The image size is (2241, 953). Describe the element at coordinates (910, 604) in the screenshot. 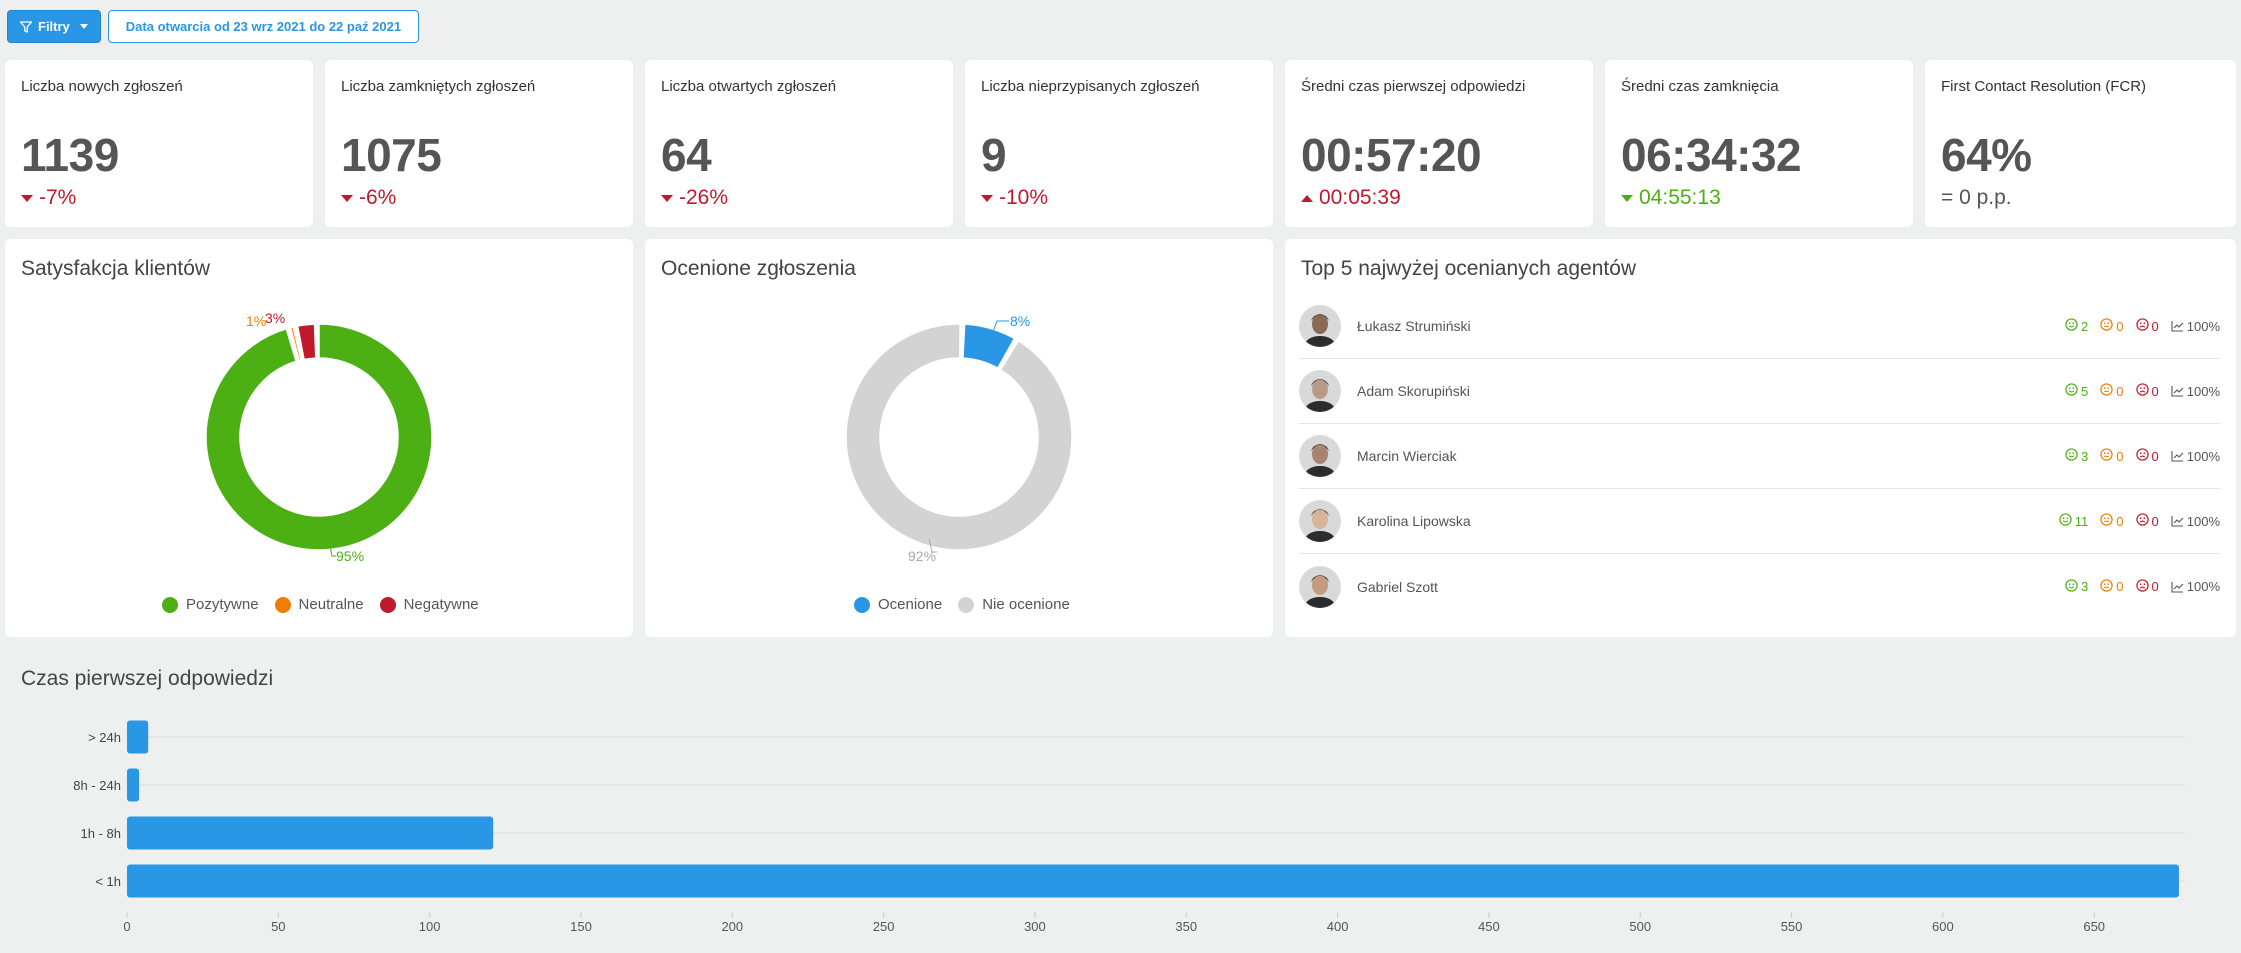

I see `legend-label-rated: Ocenione` at that location.